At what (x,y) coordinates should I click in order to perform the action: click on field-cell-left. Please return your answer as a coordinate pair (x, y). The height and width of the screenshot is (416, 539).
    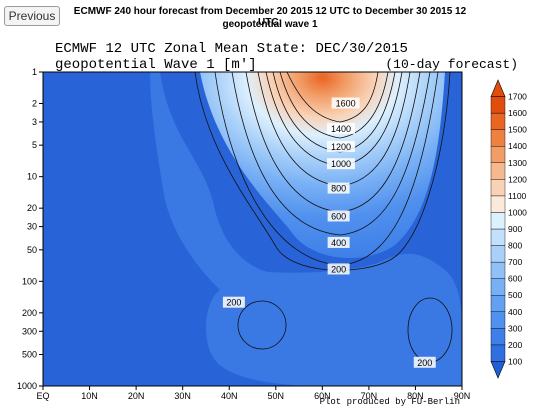
    Looking at the image, I should click on (262, 325).